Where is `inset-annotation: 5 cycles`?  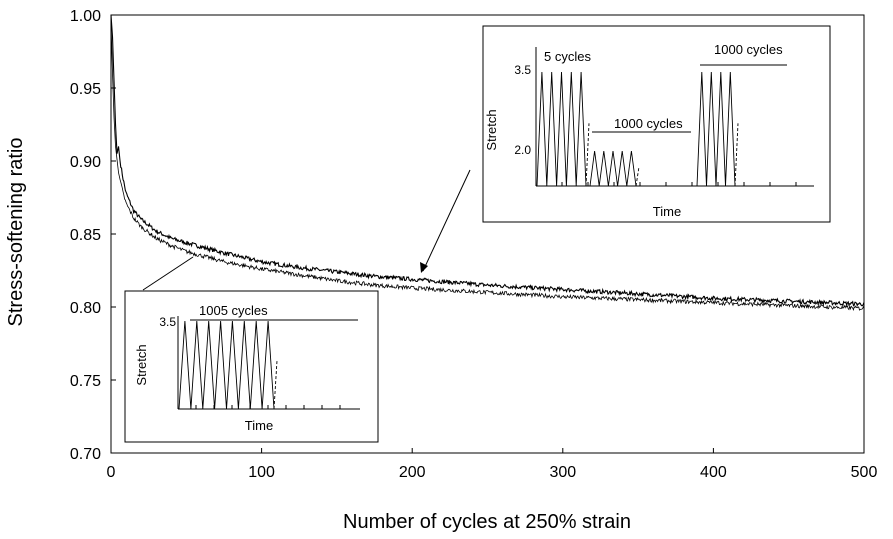 inset-annotation: 5 cycles is located at coordinates (567, 56).